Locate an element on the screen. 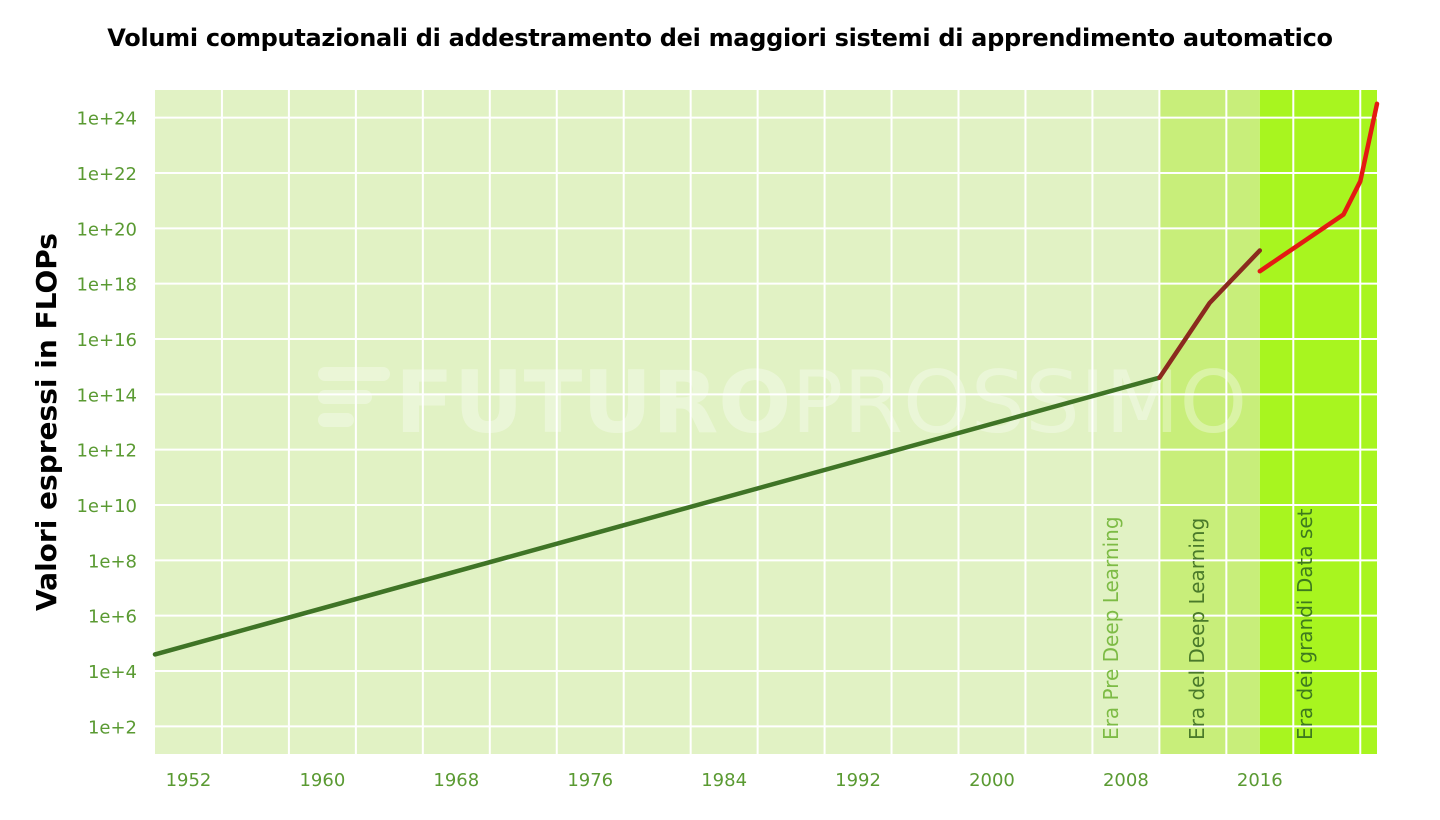 This screenshot has width=1440, height=820. y-tick-label: 1e+24 is located at coordinates (106, 119).